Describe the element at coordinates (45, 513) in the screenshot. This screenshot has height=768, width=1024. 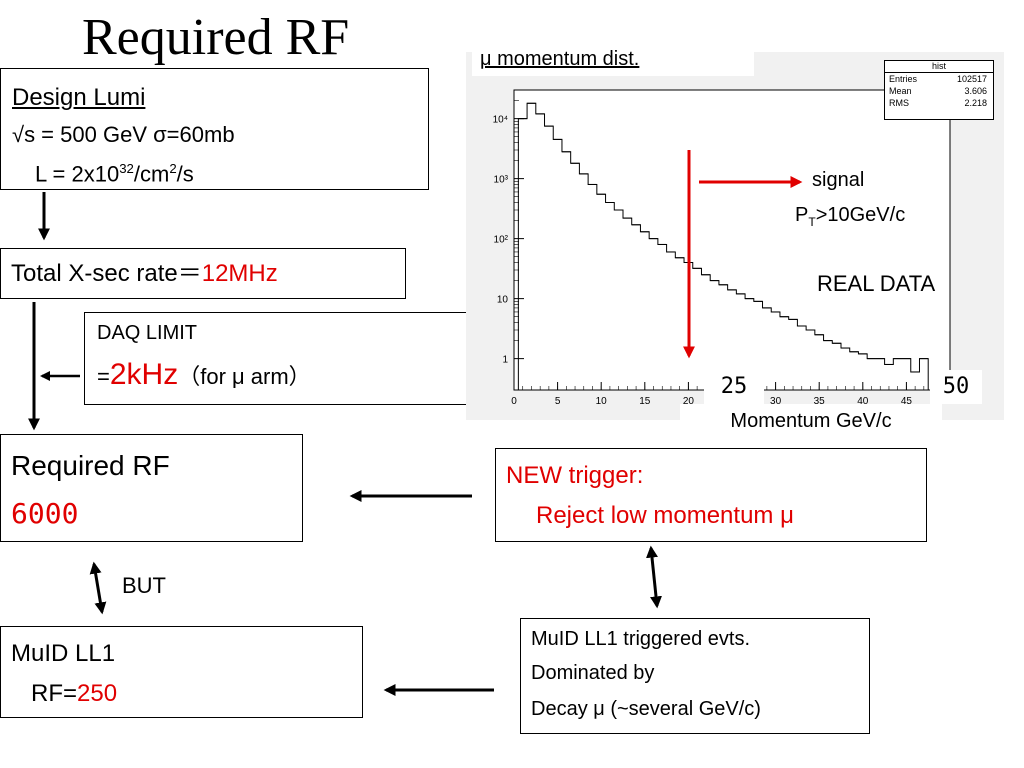
I see `required-rf-value: 6000` at that location.